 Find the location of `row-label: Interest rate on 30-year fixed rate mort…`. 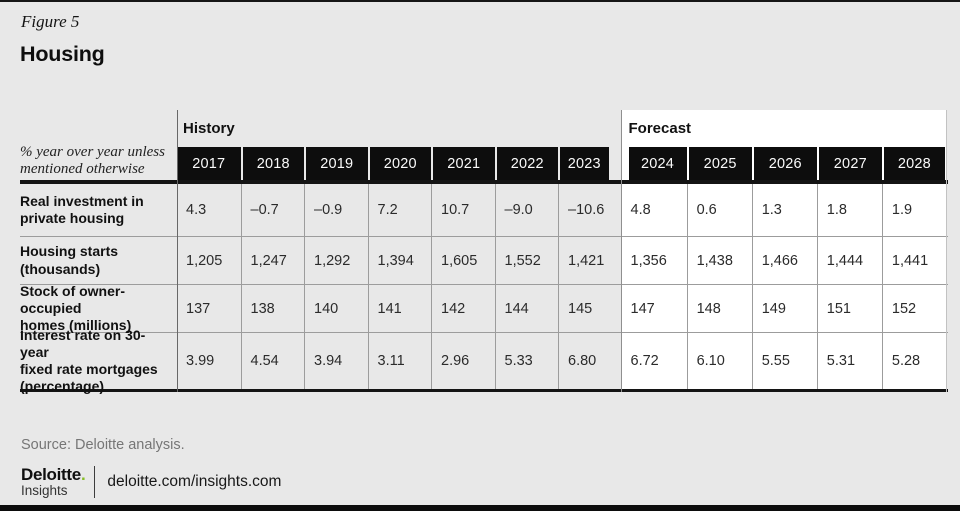

row-label: Interest rate on 30-year fixed rate mort… is located at coordinates (89, 360).